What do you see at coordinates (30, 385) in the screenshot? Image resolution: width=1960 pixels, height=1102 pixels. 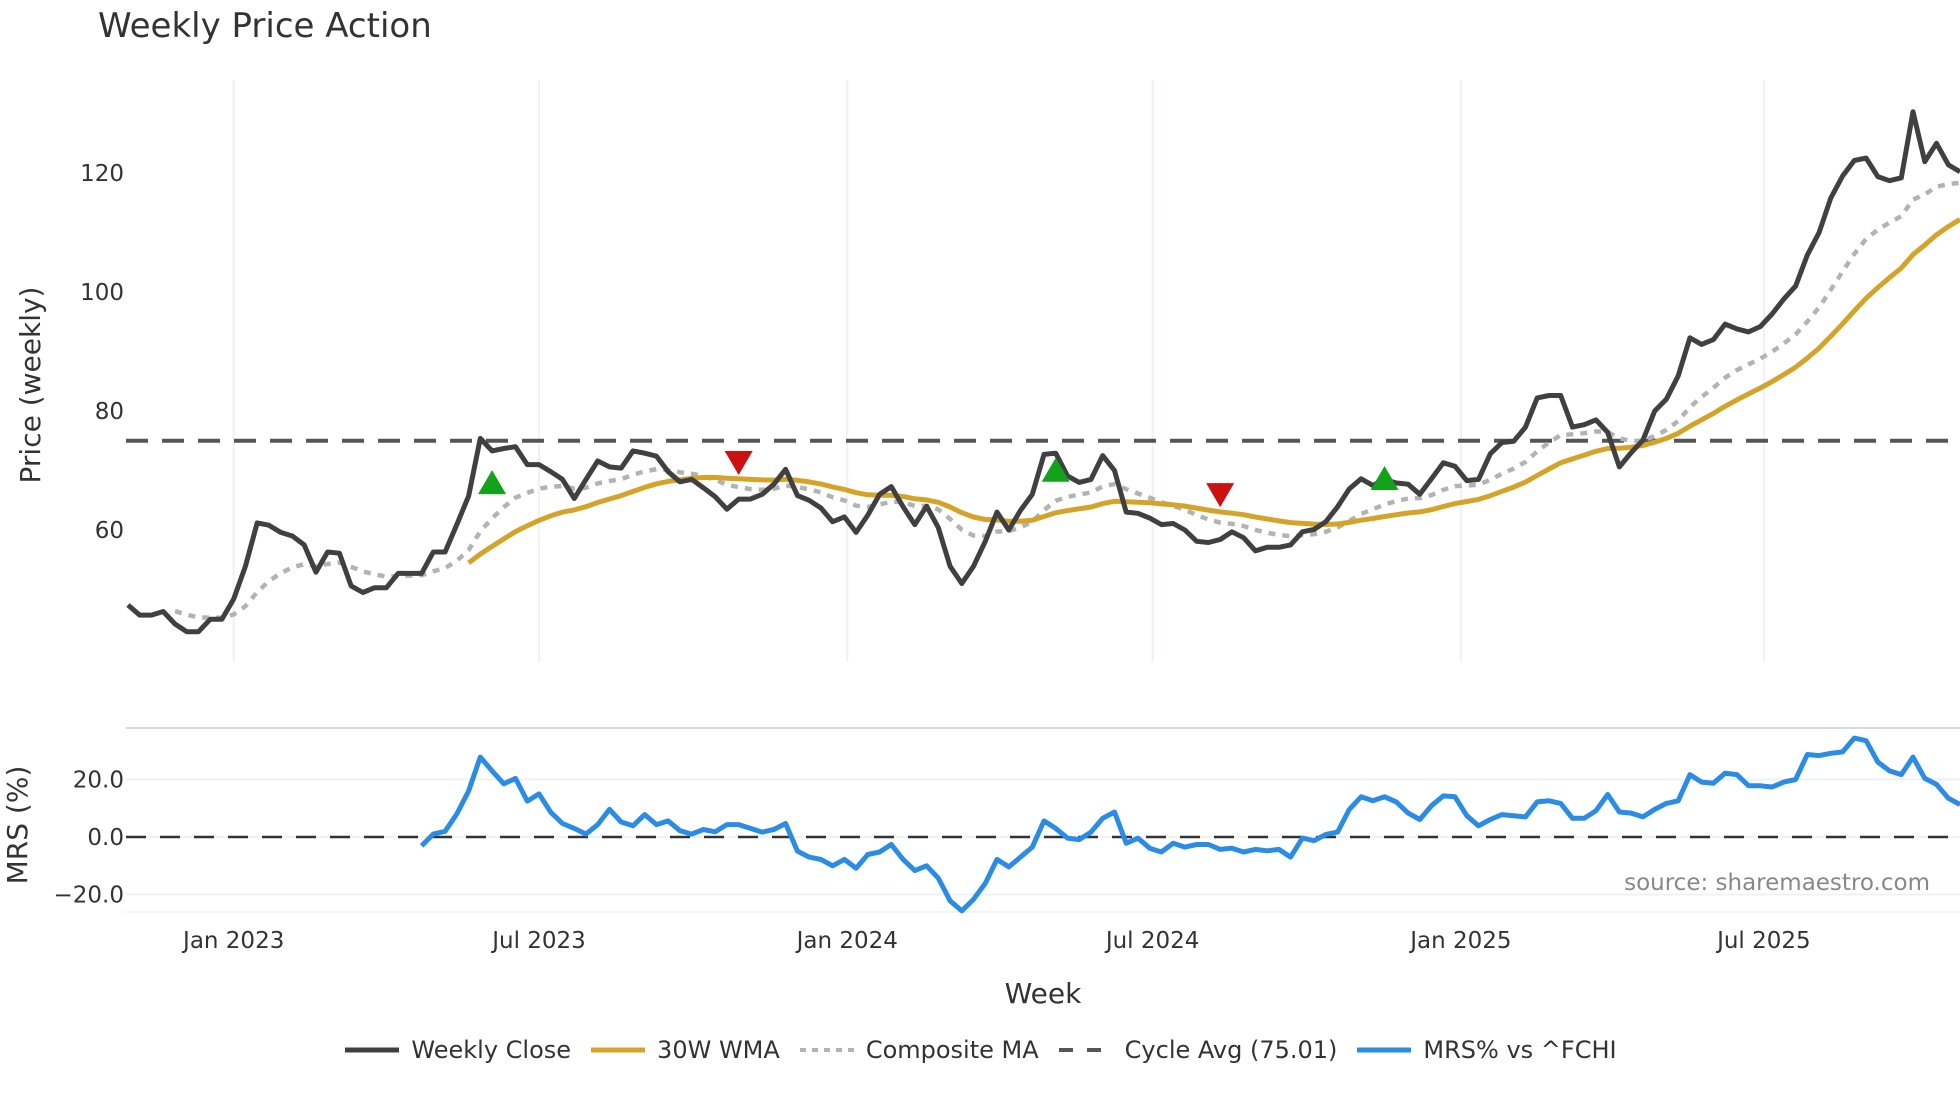 I see `price-axis-title: Price (weekly)` at bounding box center [30, 385].